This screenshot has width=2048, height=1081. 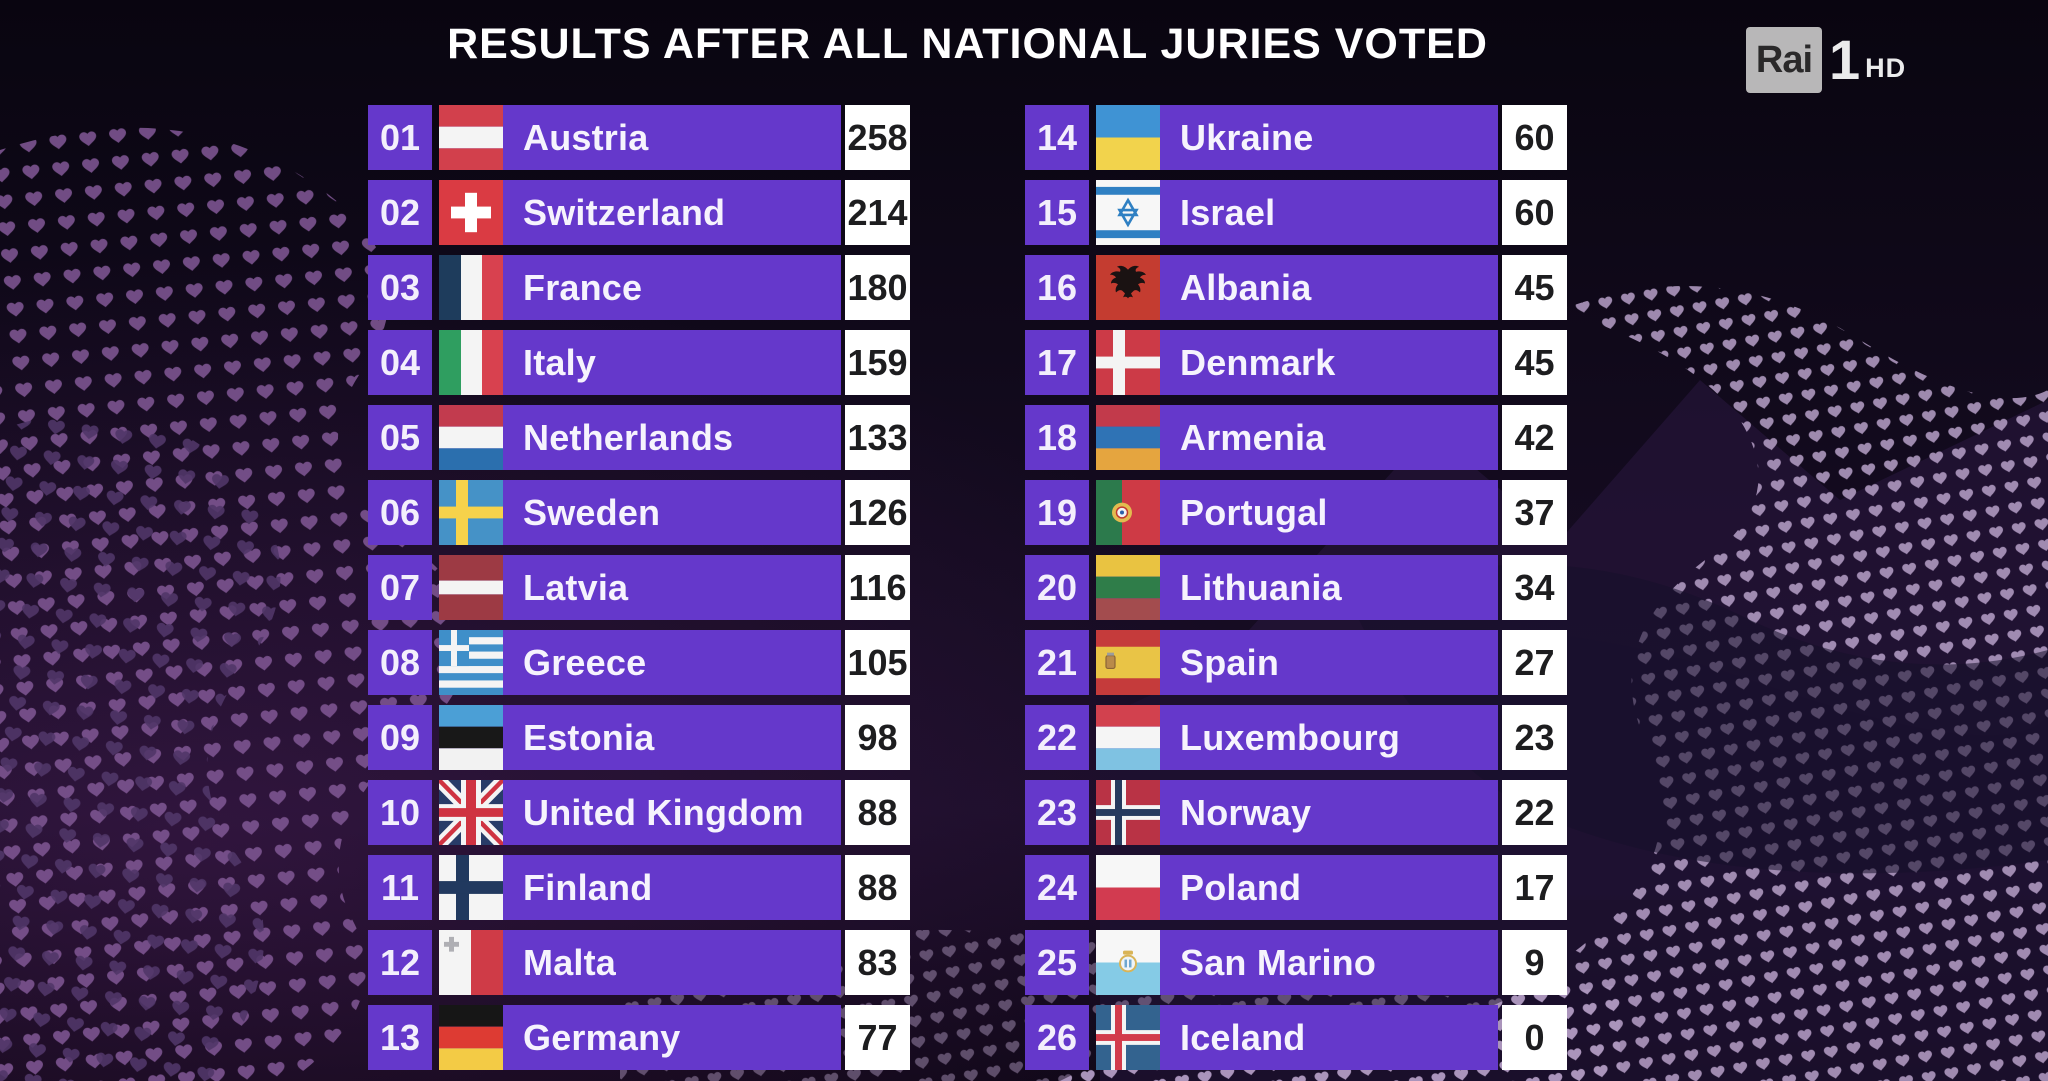 I want to click on result-row-greece: 08 Greece 105, so click(x=639, y=662).